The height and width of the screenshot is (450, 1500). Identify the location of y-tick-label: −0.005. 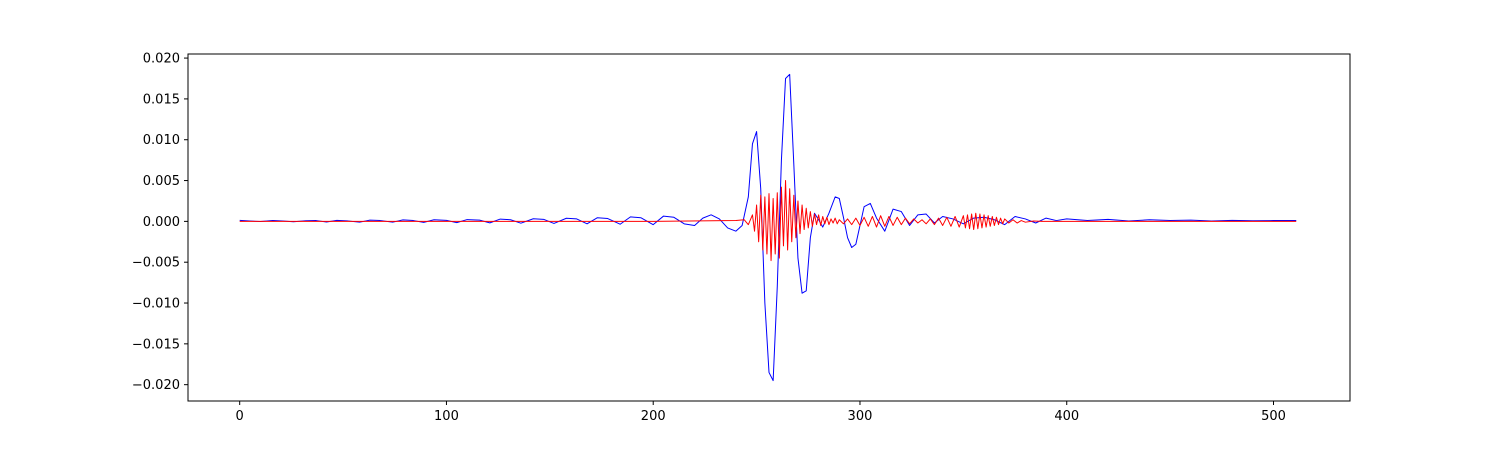
(156, 263).